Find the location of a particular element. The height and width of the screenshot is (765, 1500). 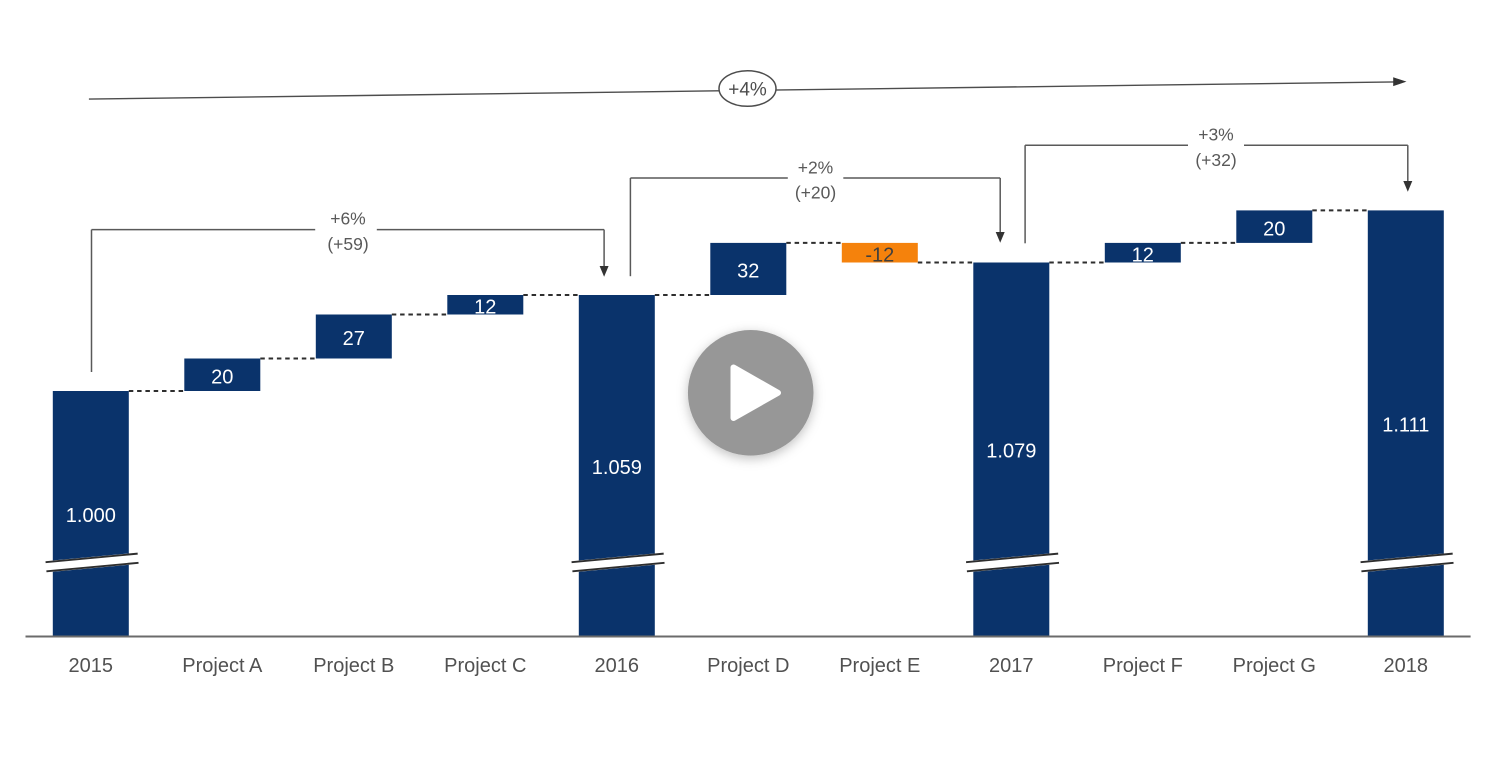

svg-text: -12 is located at coordinates (879, 255).